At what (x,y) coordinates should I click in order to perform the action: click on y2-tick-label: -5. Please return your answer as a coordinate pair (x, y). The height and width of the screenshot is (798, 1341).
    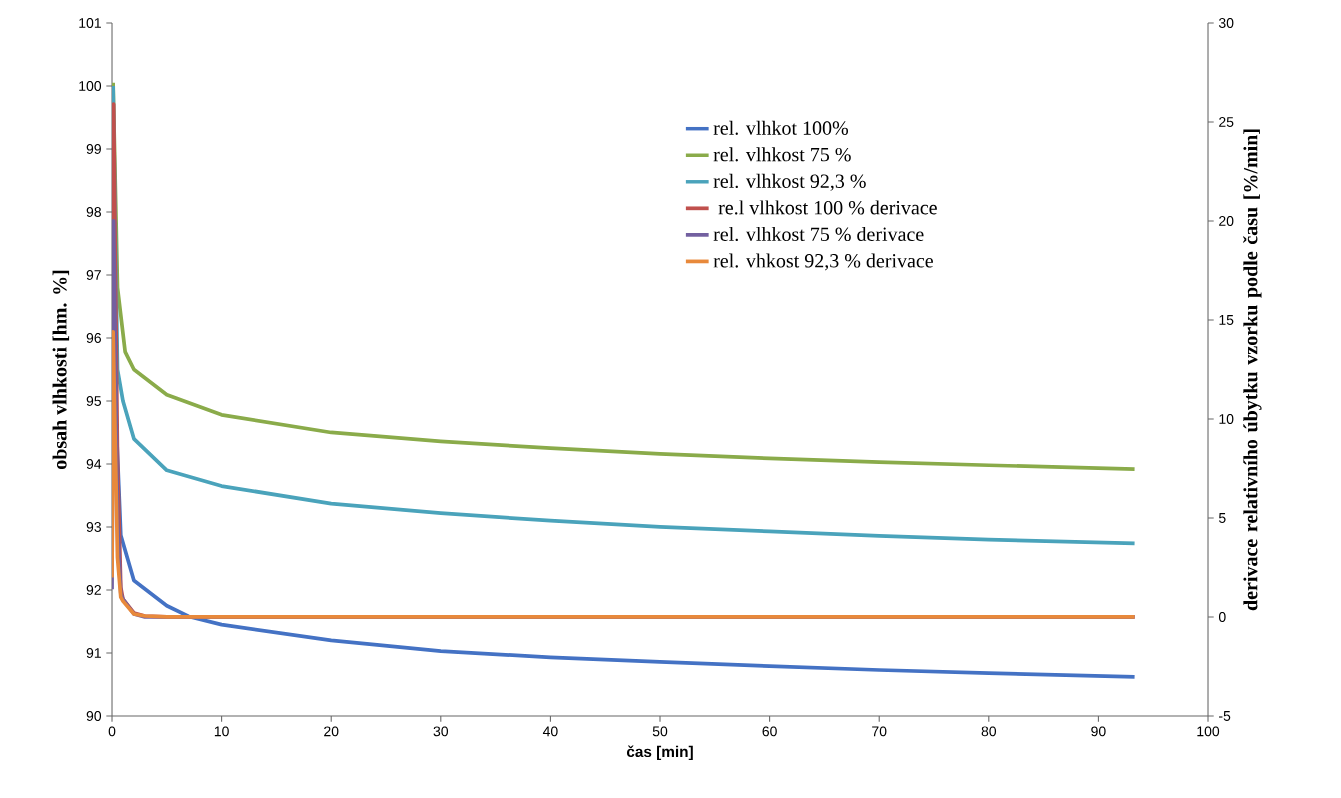
    Looking at the image, I should click on (1225, 716).